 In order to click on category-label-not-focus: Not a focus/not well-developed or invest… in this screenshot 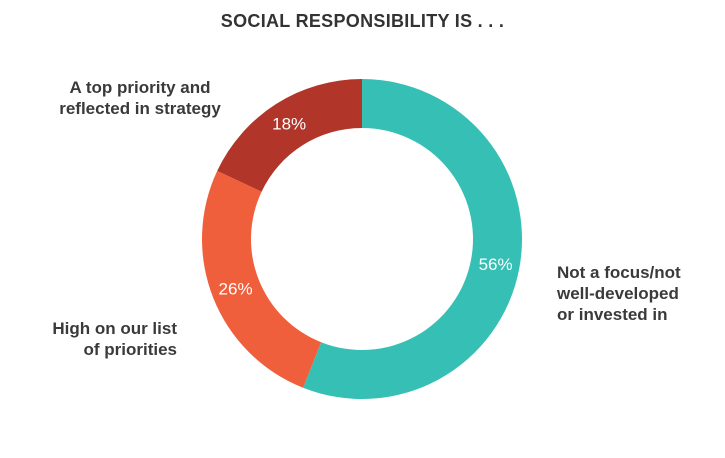, I will do `click(641, 293)`.